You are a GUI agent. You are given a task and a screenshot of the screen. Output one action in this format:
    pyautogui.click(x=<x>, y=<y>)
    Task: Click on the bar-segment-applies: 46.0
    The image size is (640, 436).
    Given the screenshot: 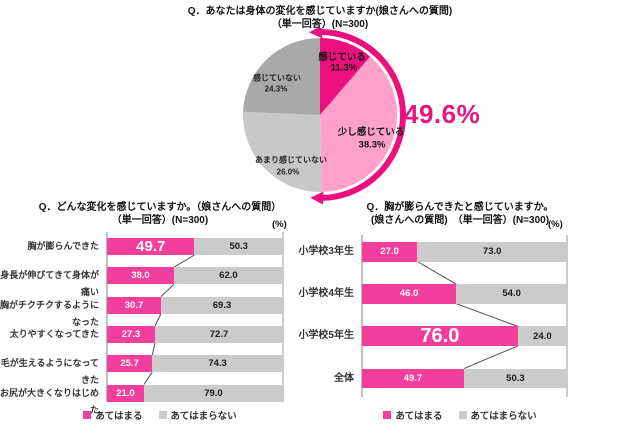 What is the action you would take?
    pyautogui.click(x=409, y=294)
    